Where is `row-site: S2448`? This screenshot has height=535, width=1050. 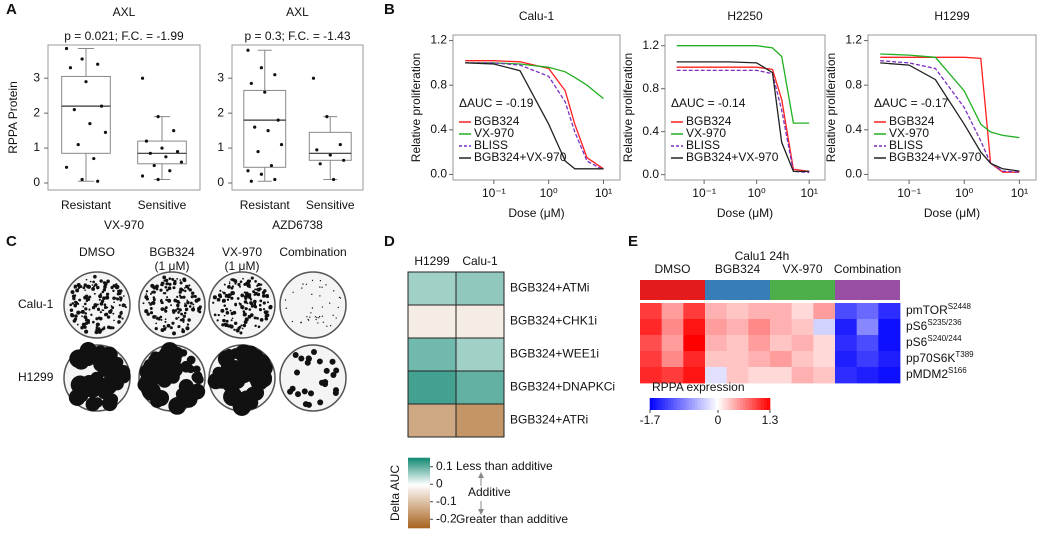
row-site: S2448 is located at coordinates (960, 306).